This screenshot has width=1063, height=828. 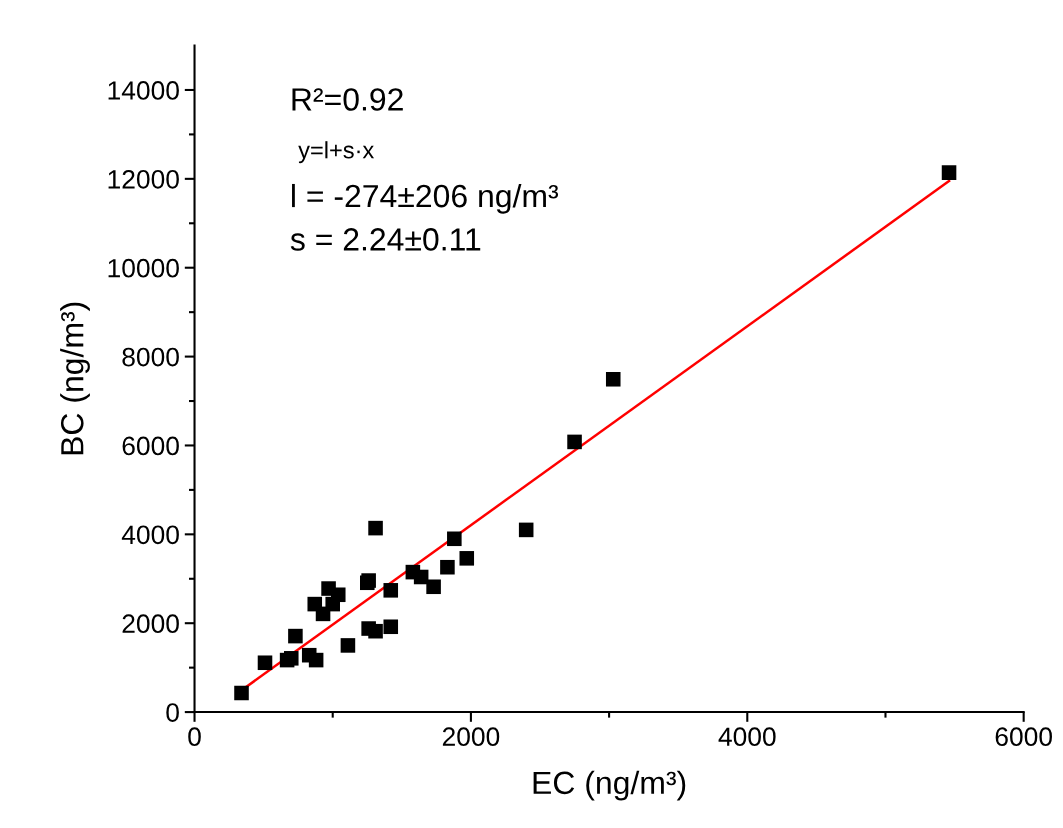 What do you see at coordinates (609, 785) in the screenshot?
I see `x-axis-title: EC (ng/m³)` at bounding box center [609, 785].